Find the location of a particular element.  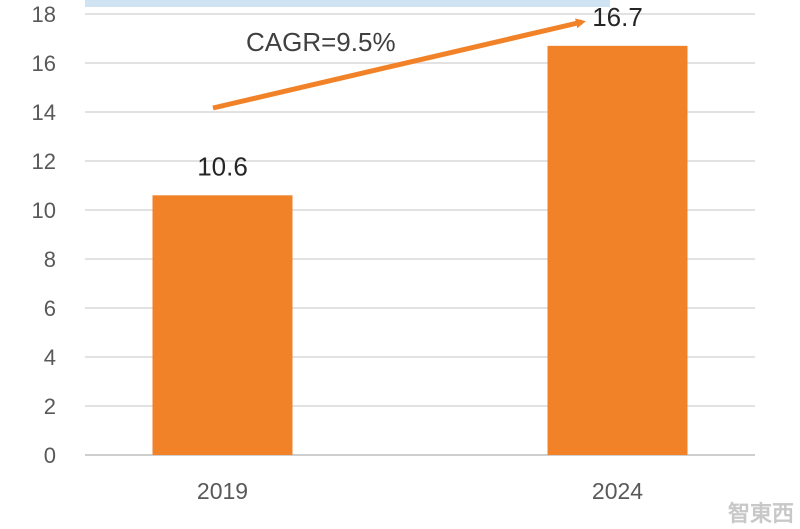

y-tick-label: 18 is located at coordinates (44, 14).